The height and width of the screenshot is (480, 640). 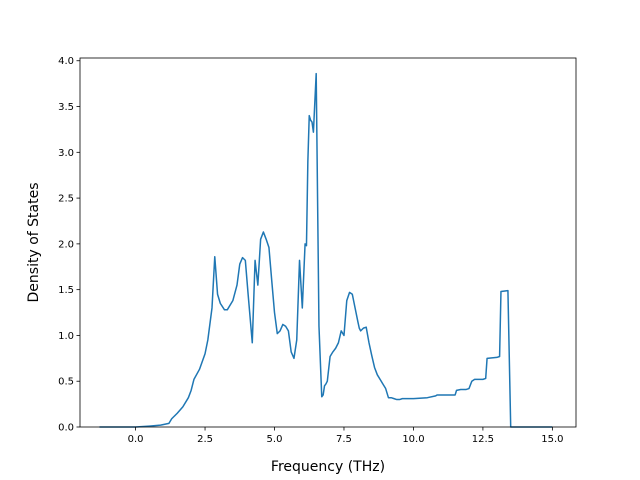 I want to click on x-tick-label: 7.5, so click(x=344, y=439).